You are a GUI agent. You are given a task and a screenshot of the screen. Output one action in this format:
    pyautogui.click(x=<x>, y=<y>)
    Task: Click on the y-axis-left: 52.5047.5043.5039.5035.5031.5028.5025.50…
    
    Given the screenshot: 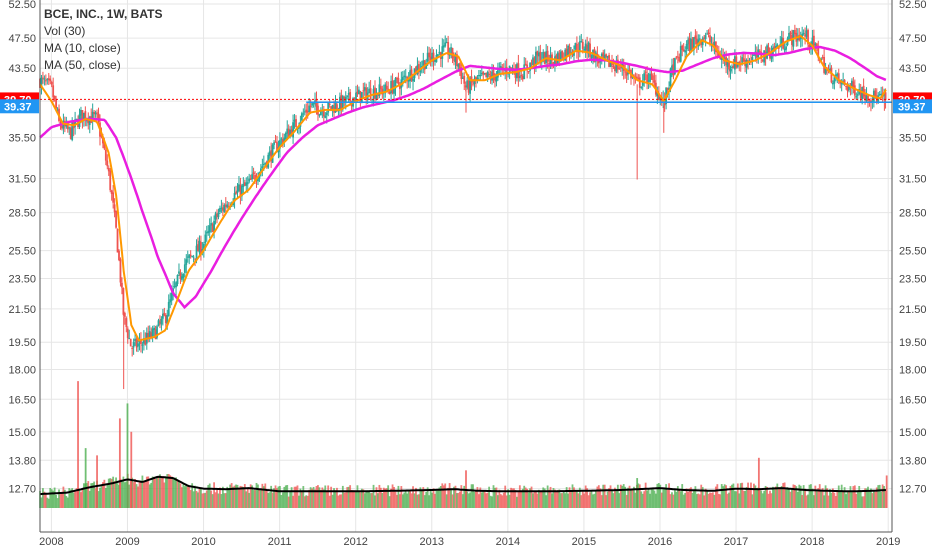 What is the action you would take?
    pyautogui.click(x=22, y=248)
    